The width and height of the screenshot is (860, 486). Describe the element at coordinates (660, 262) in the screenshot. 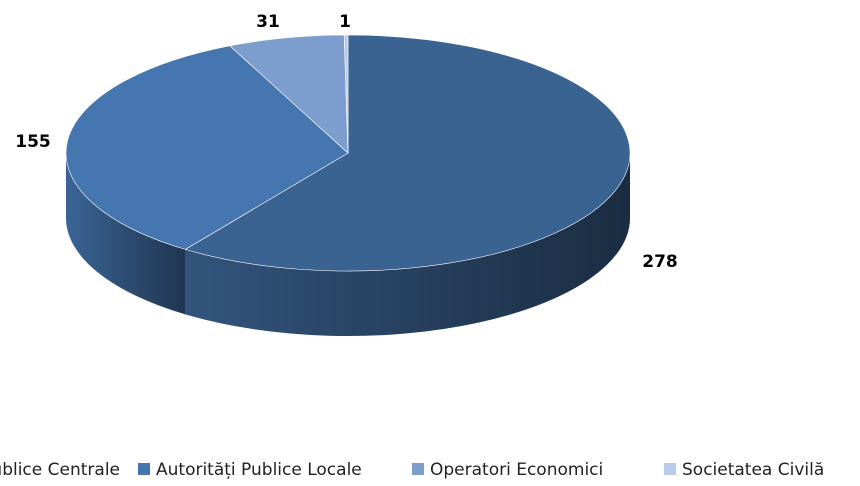

I see `data-label: 278` at that location.